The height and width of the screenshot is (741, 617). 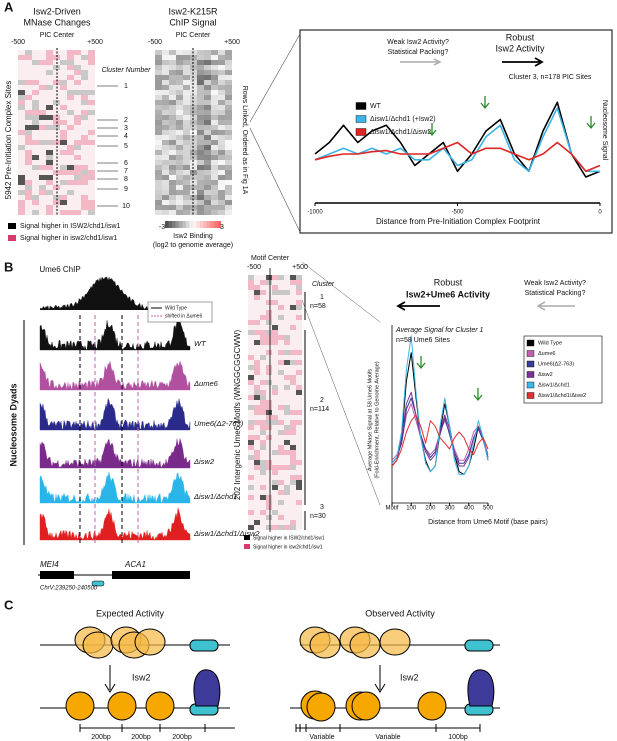 I want to click on legend-label: Δisw2, so click(x=545, y=375).